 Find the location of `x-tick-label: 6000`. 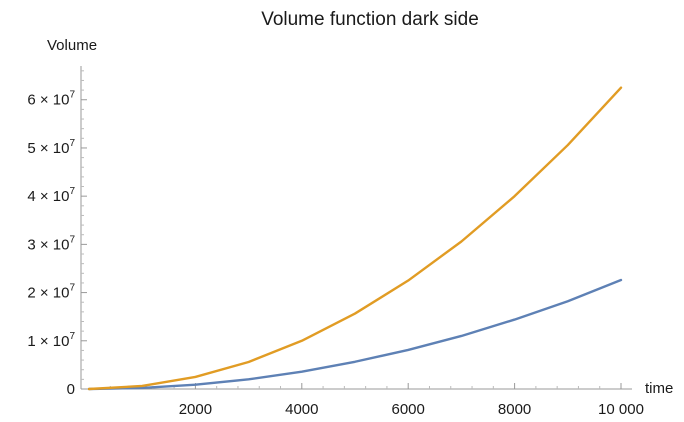

x-tick-label: 6000 is located at coordinates (408, 409).